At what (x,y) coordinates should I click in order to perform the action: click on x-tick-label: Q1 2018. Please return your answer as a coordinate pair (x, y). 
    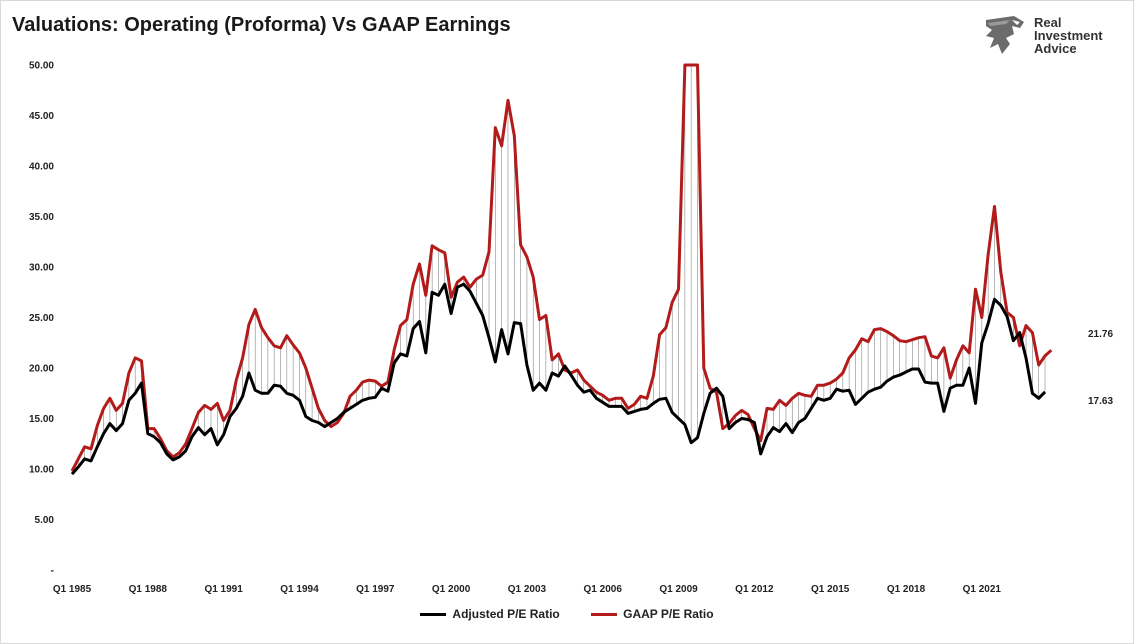
    Looking at the image, I should click on (906, 589).